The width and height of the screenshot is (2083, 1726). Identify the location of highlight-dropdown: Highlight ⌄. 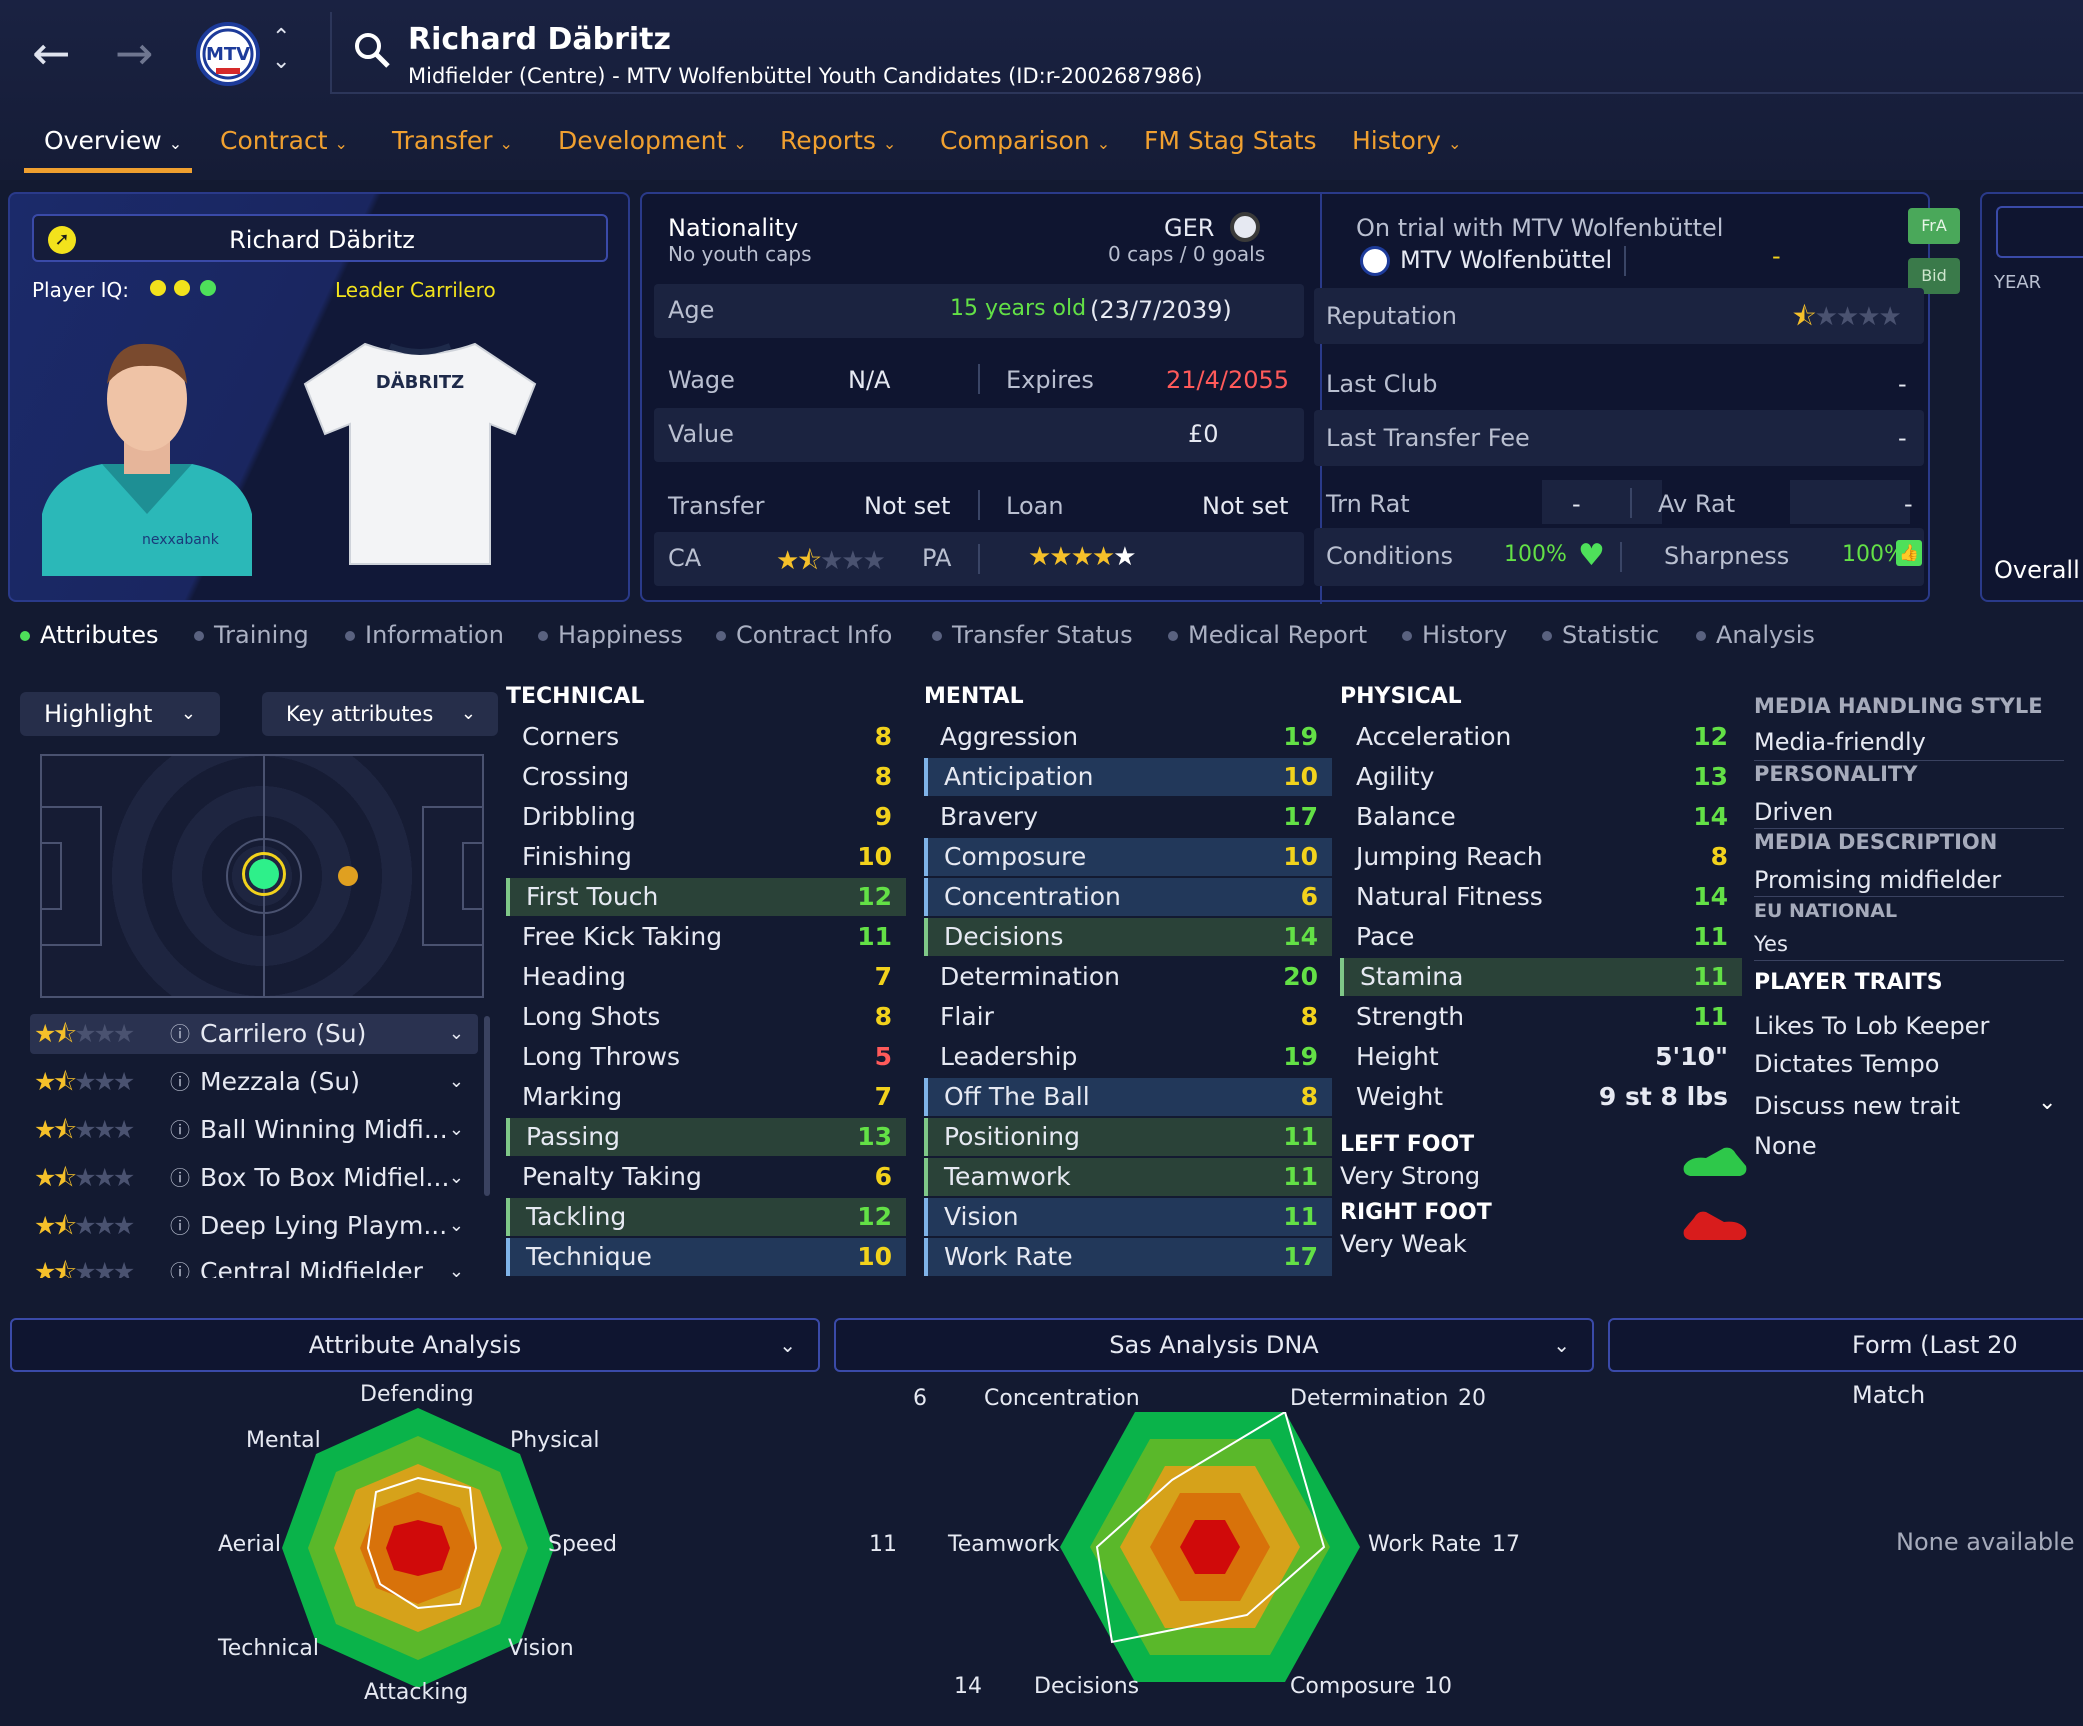
(120, 714).